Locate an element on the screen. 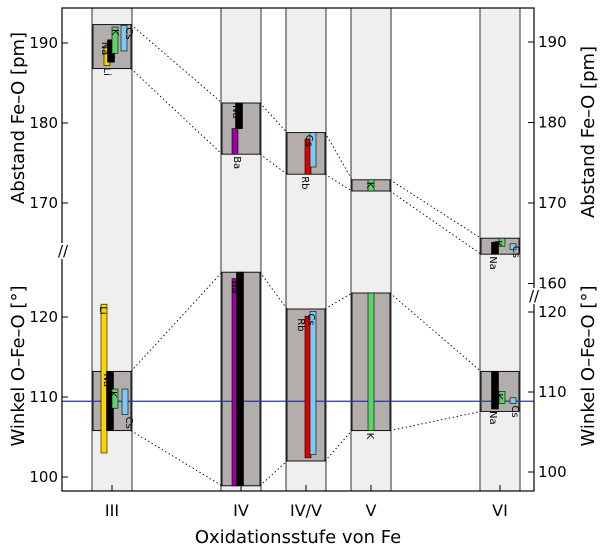 This screenshot has width=605, height=550. y-tick-angle-right-label: 110 is located at coordinates (552, 392).